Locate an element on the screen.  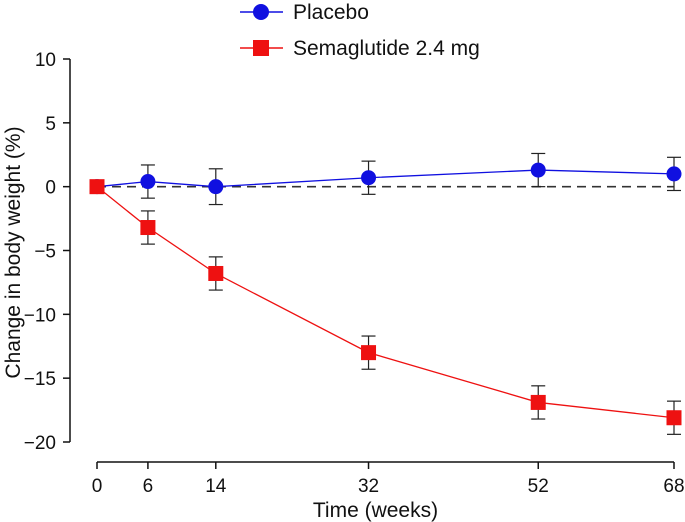
y-tick-label: −5 is located at coordinates (45, 252).